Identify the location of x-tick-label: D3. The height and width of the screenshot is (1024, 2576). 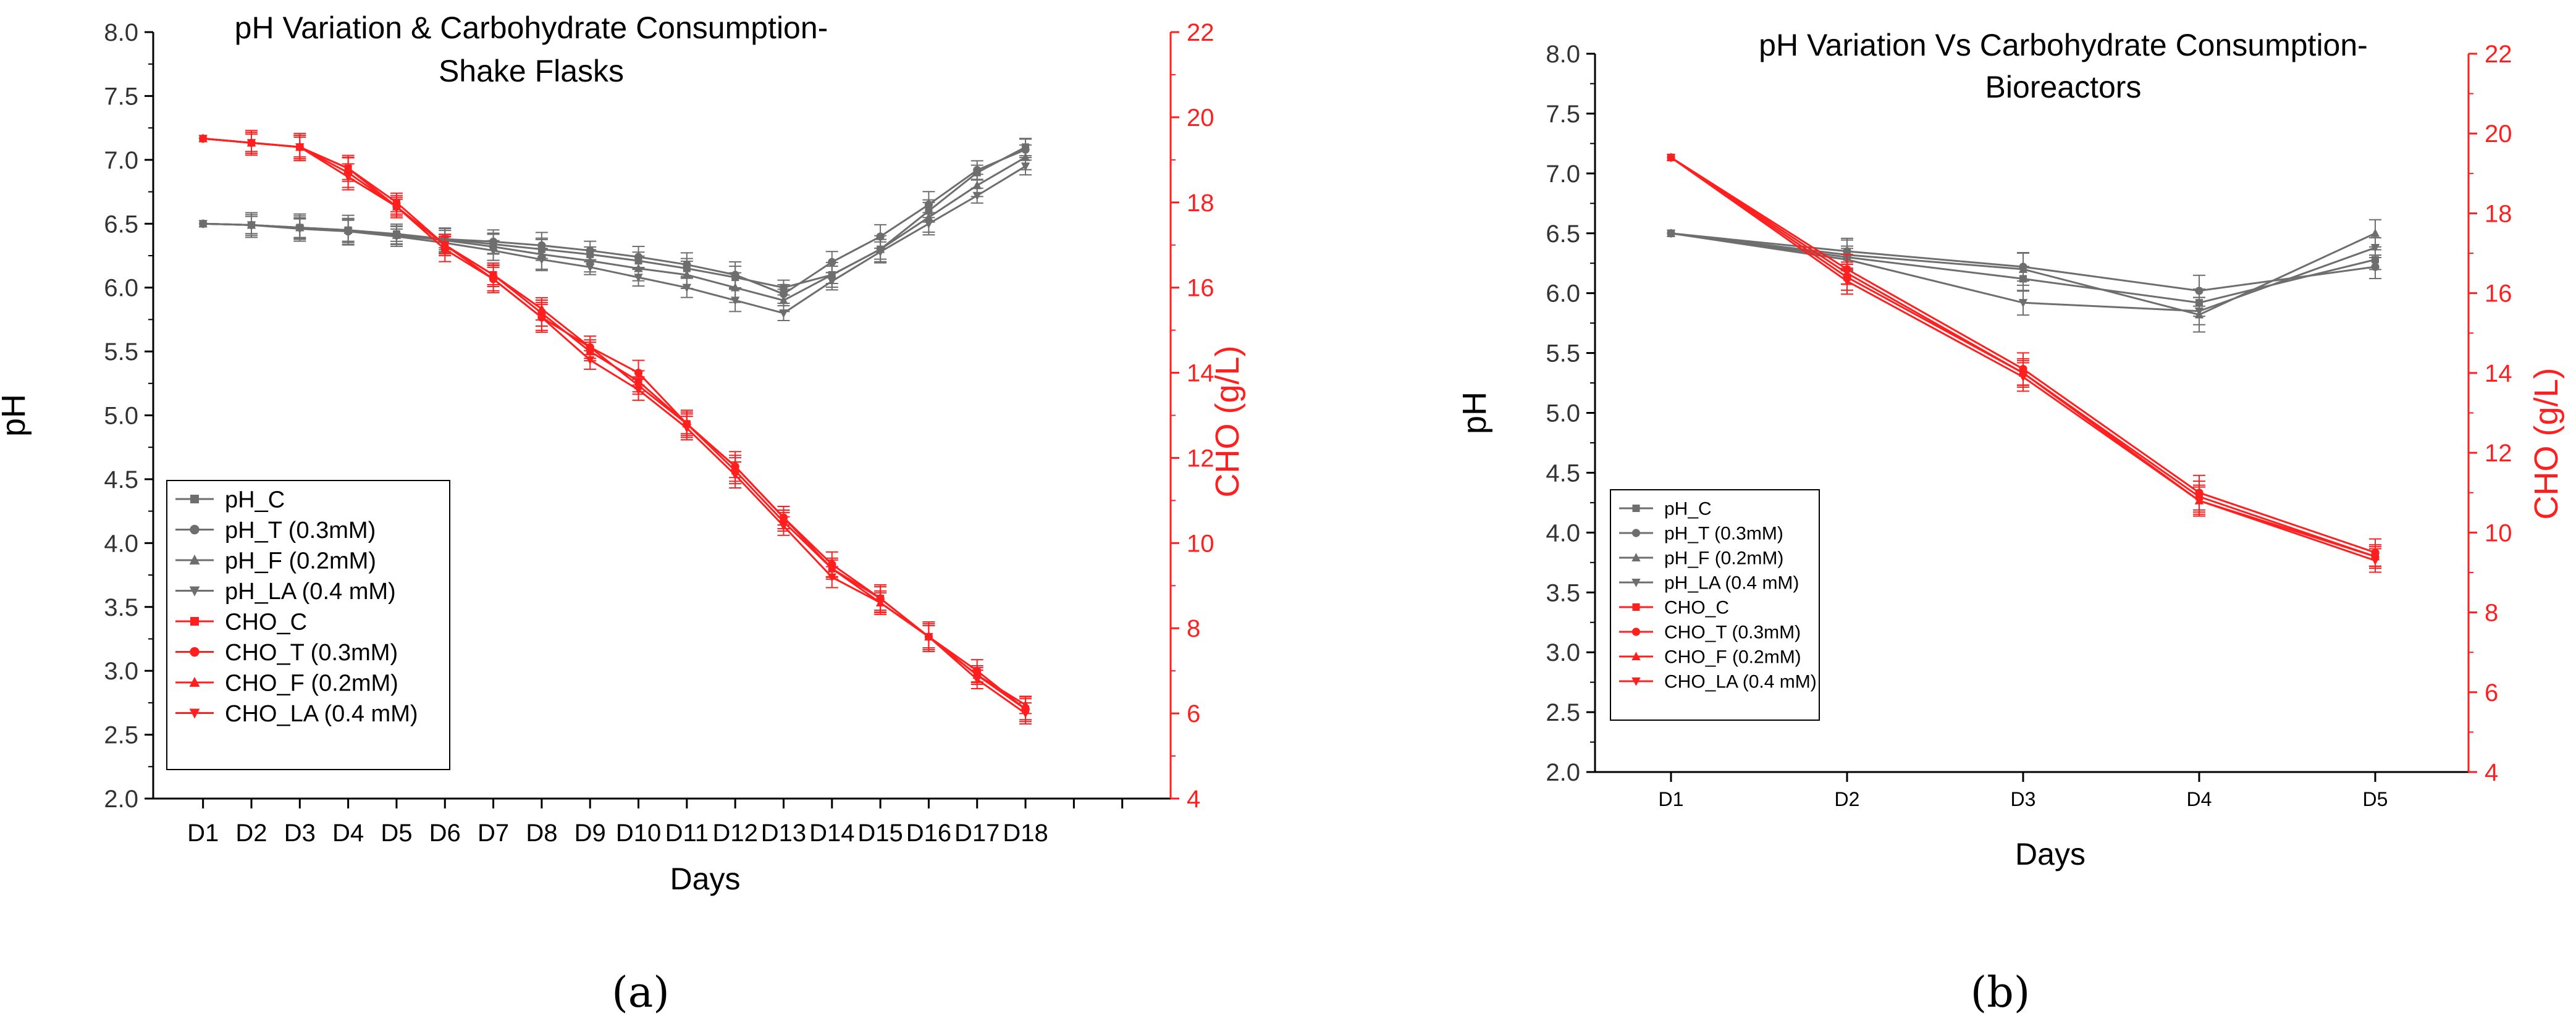
(2023, 799).